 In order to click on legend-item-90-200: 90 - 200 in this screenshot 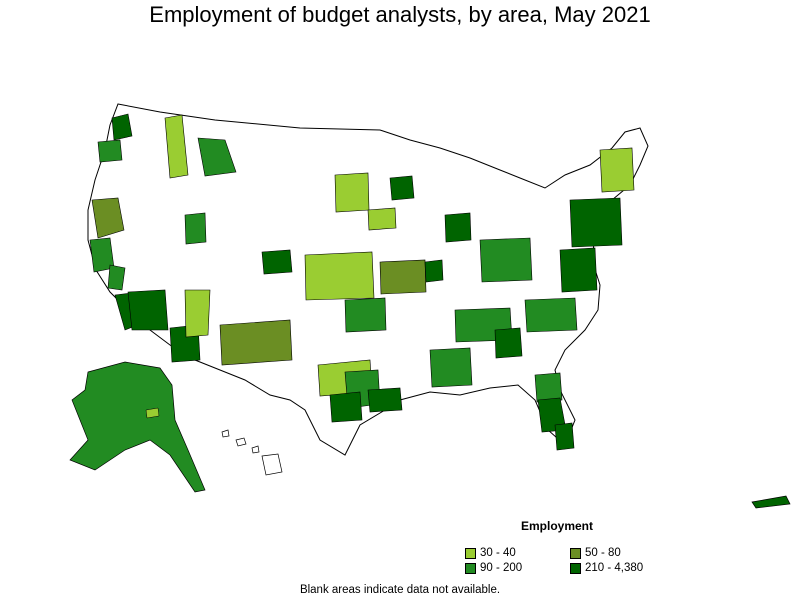, I will do `click(493, 568)`.